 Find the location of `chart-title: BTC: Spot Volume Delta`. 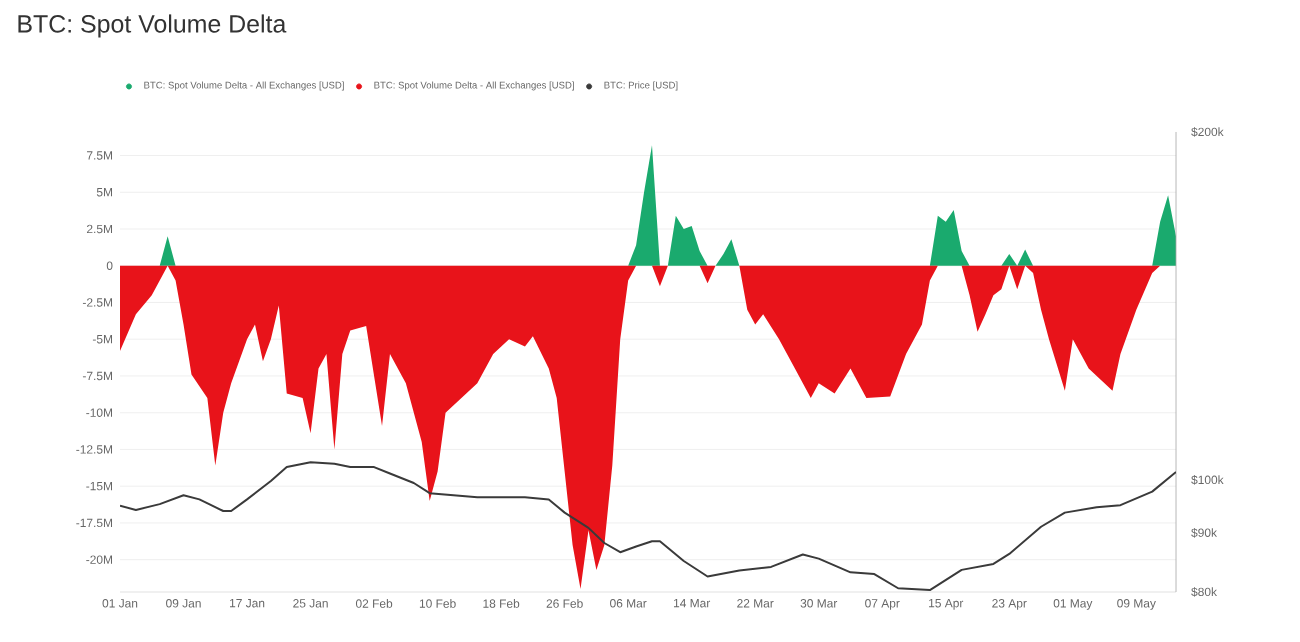

chart-title: BTC: Spot Volume Delta is located at coordinates (152, 26).